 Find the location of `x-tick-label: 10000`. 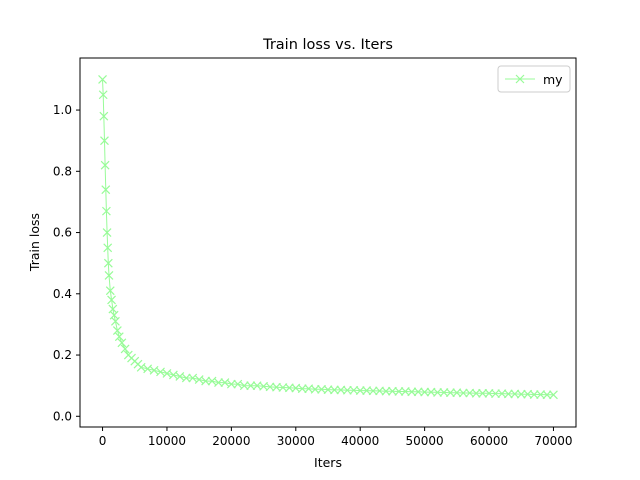

x-tick-label: 10000 is located at coordinates (167, 441).